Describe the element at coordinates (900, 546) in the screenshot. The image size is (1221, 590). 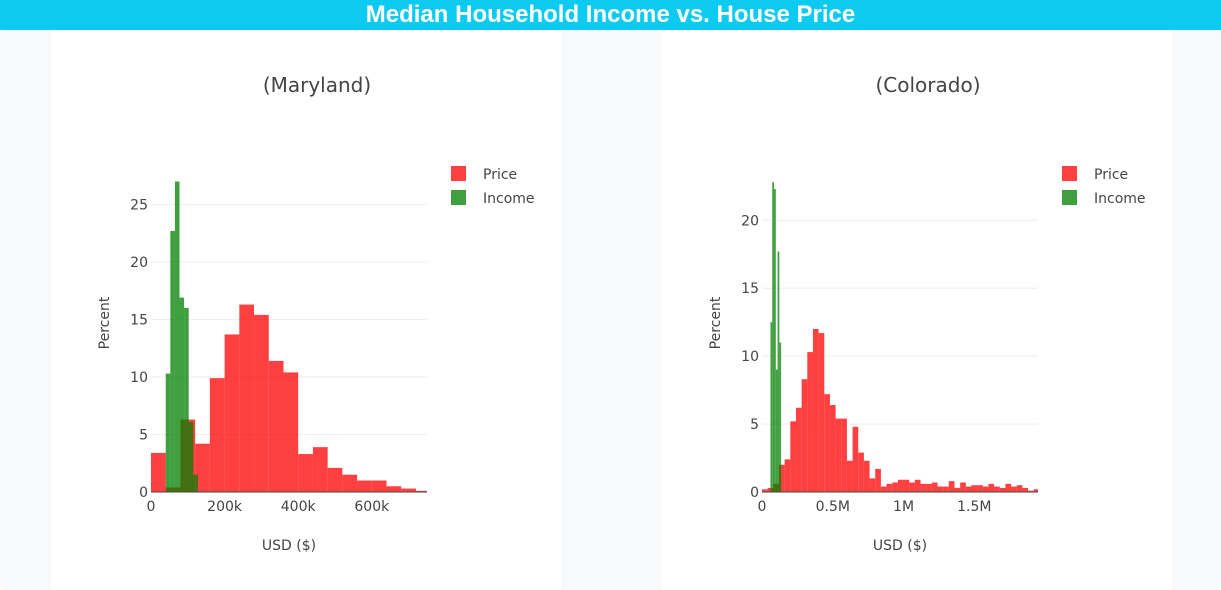
I see `x-axis-title: USD ($)` at that location.